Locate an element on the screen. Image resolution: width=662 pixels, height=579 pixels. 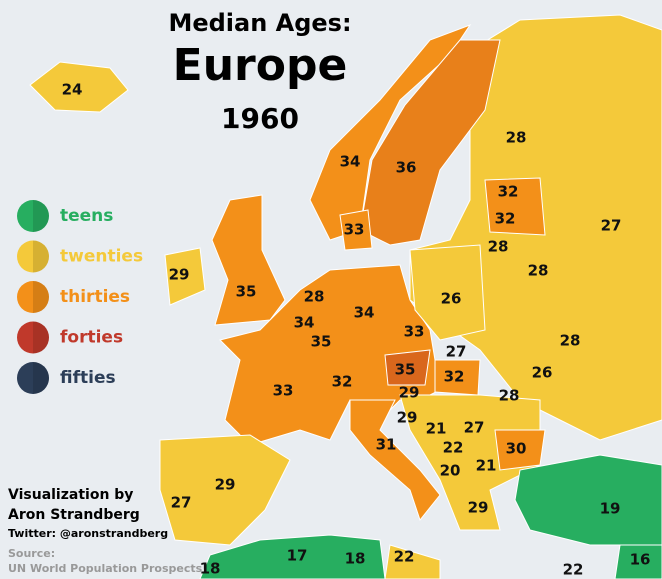
median-age: 20 is located at coordinates (450, 471).